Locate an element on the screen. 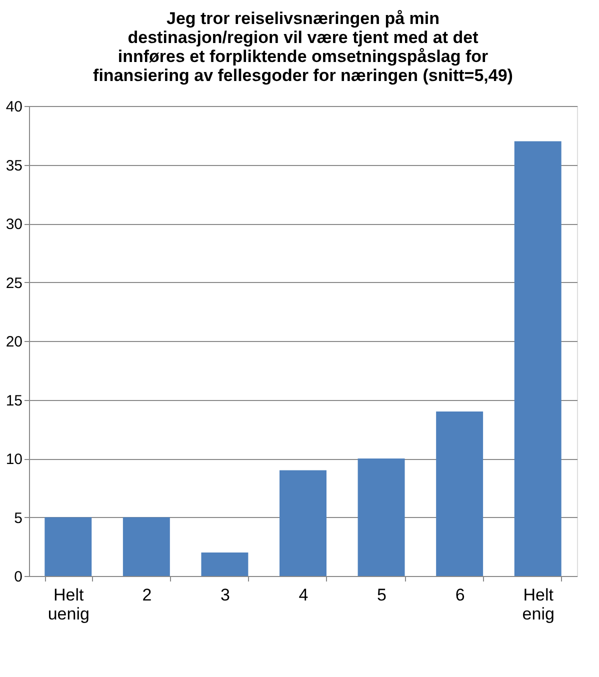  x-tick-label: Helt enig is located at coordinates (538, 605).